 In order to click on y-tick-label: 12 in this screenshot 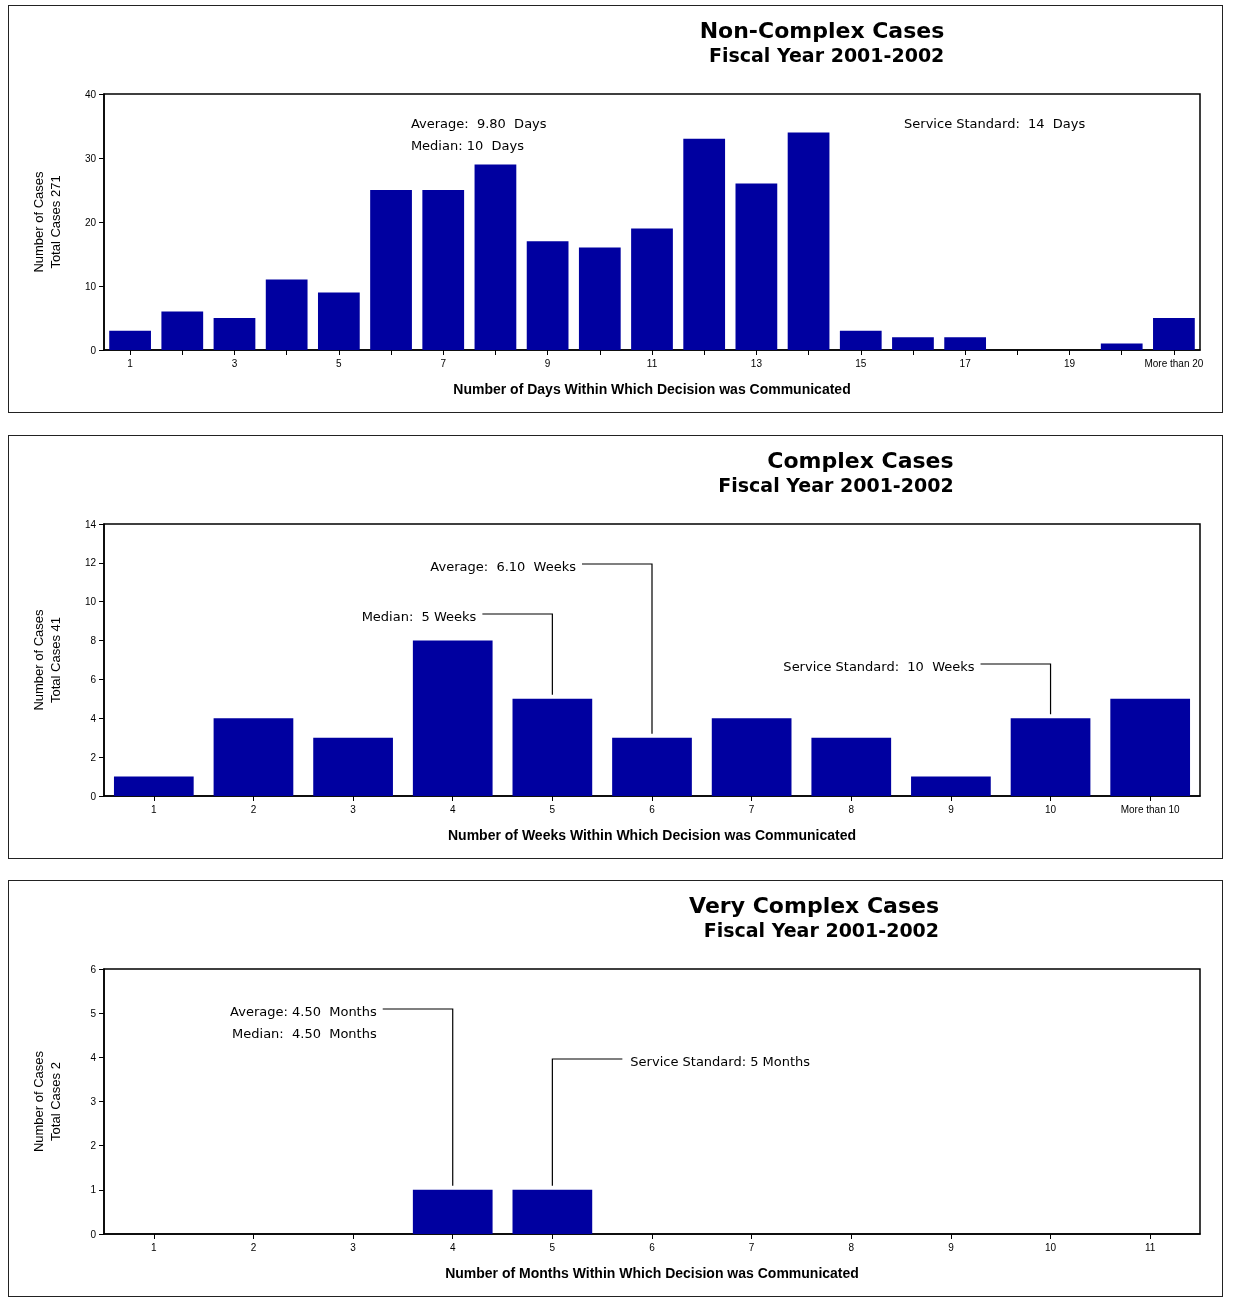, I will do `click(90, 563)`.